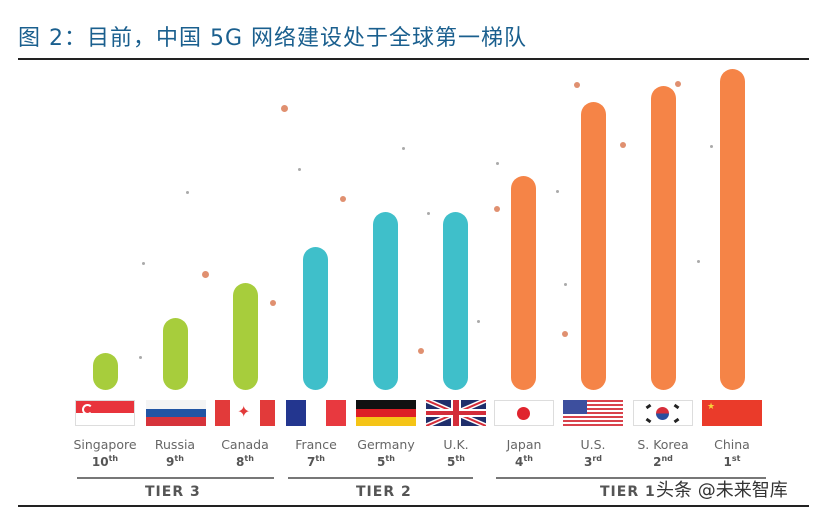 Image resolution: width=823 pixels, height=510 pixels. I want to click on flag-south-korea-icon, so click(663, 413).